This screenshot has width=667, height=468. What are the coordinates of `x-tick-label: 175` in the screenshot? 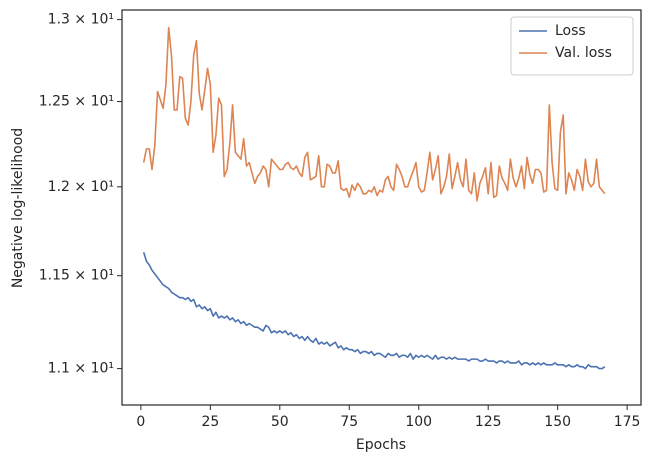 It's located at (627, 422).